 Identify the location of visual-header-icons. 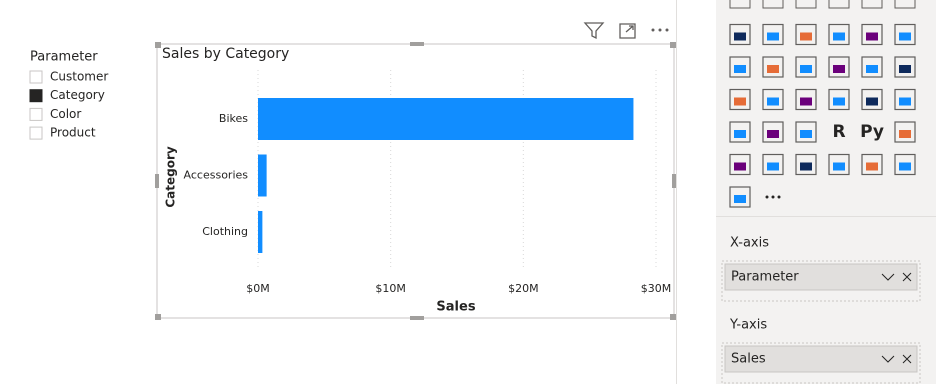
(626, 31).